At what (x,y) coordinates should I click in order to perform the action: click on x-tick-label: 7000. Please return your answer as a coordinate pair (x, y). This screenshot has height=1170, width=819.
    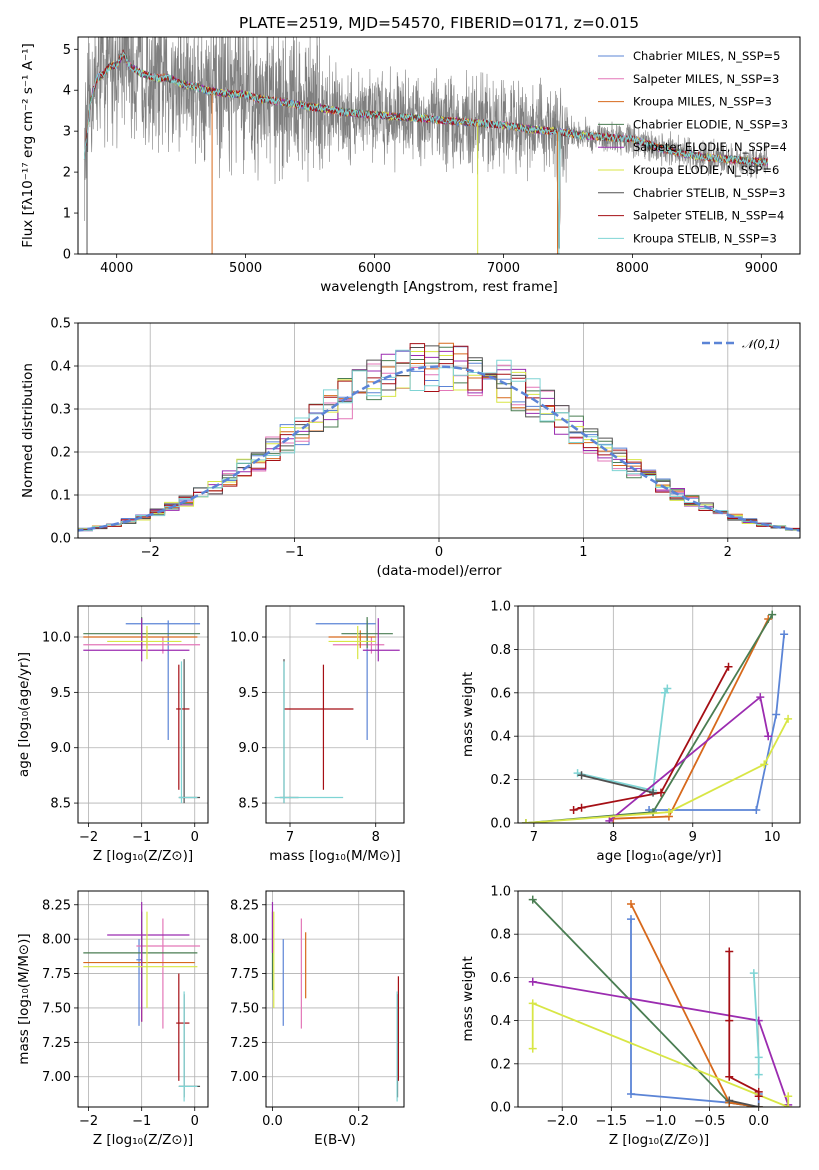
    Looking at the image, I should click on (503, 268).